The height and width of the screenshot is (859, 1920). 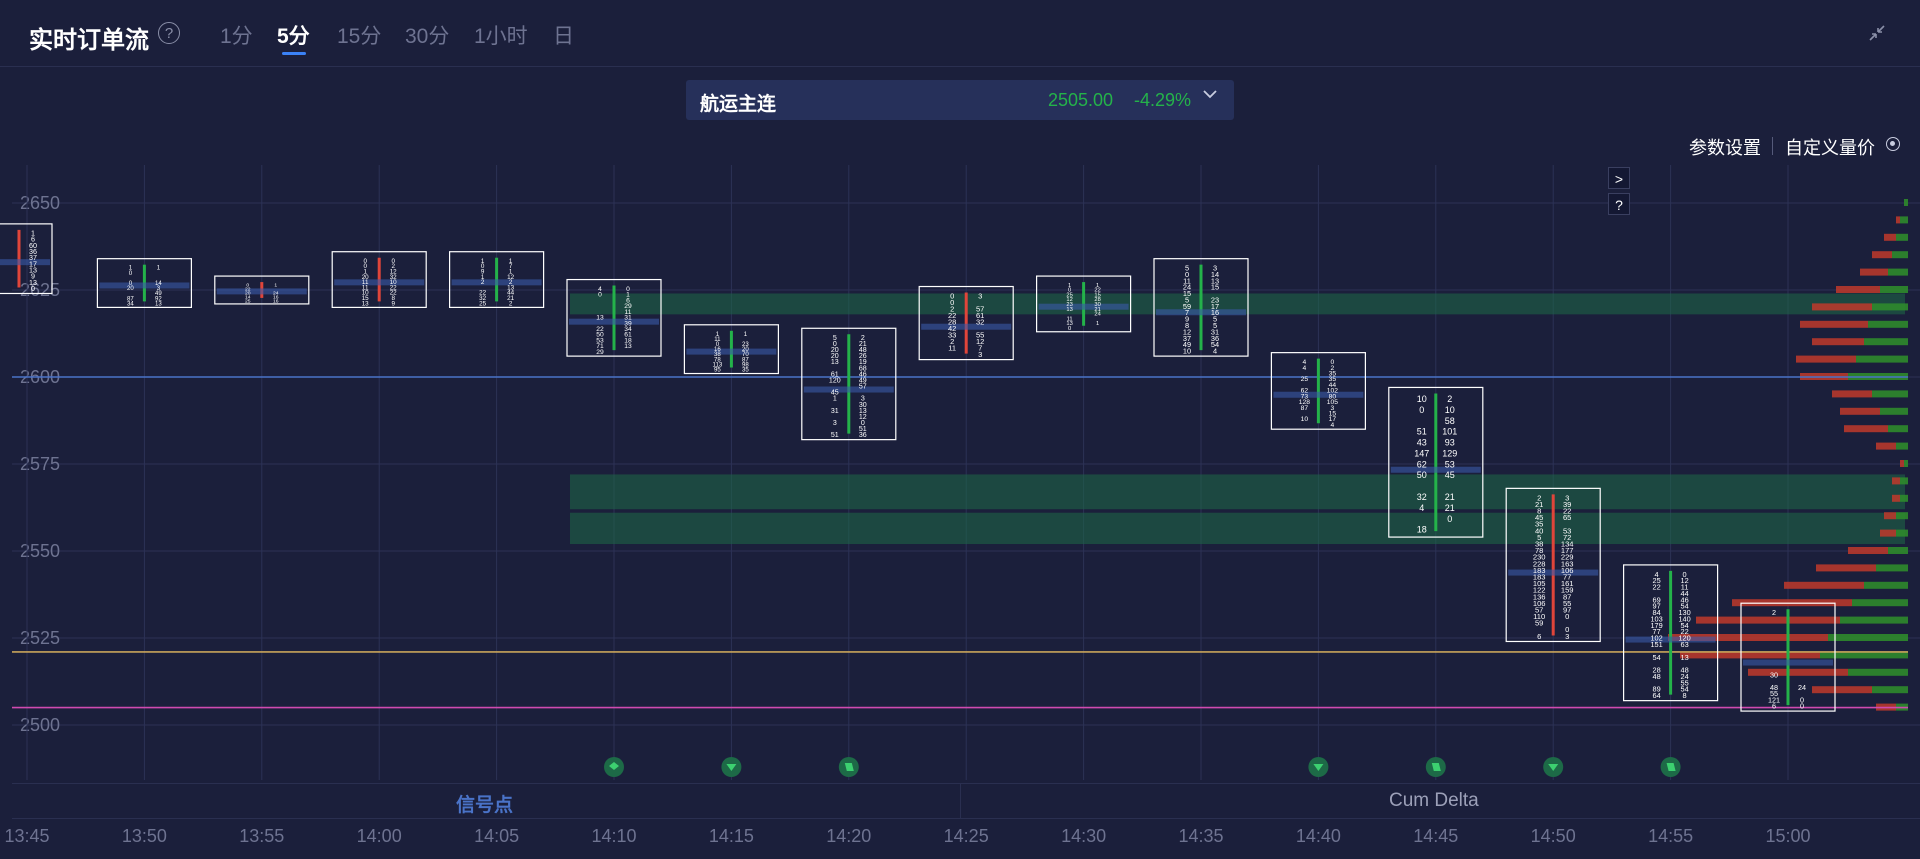 What do you see at coordinates (1434, 800) in the screenshot?
I see `tab-cum-delta: Cum Delta` at bounding box center [1434, 800].